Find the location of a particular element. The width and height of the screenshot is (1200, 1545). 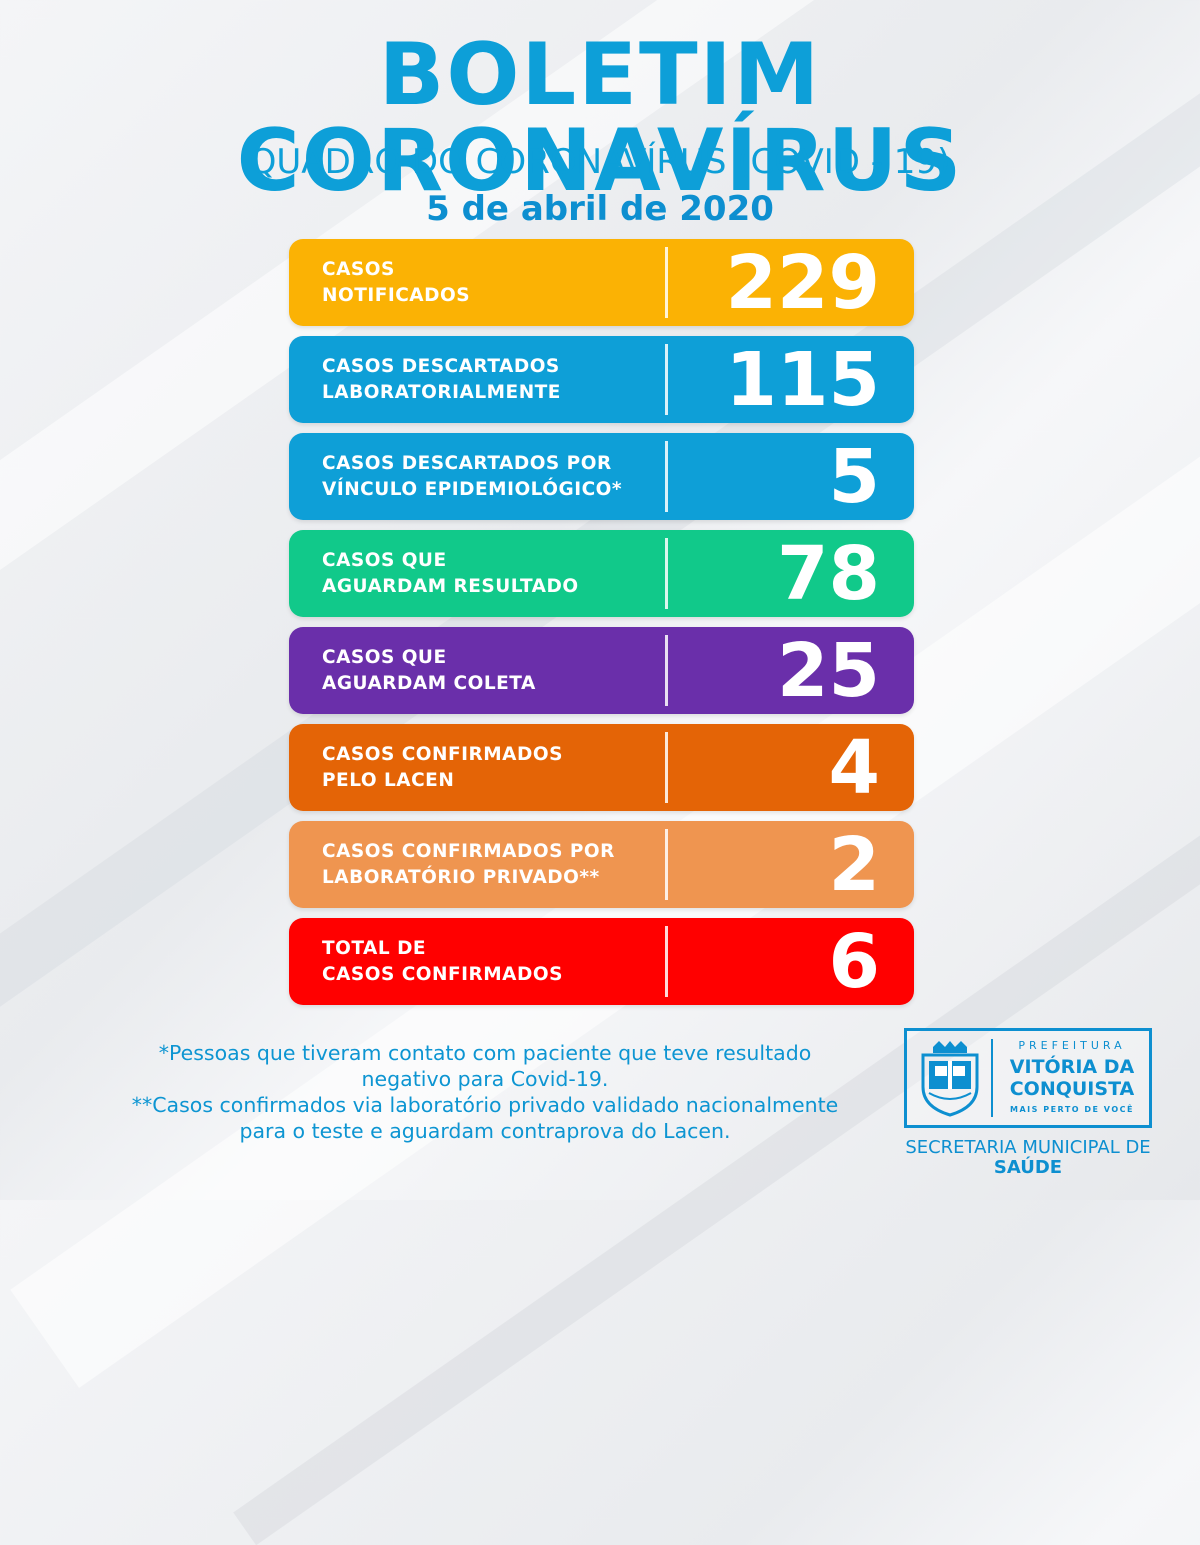

card-value: 25 is located at coordinates (828, 670).